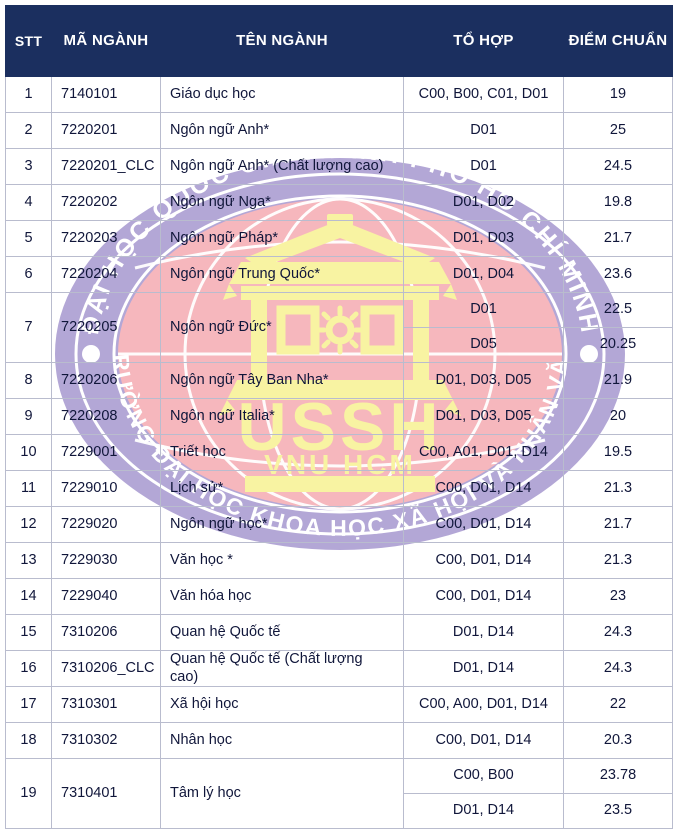 The width and height of the screenshot is (685, 829). I want to click on cell-major-code: 7229020, so click(106, 524).